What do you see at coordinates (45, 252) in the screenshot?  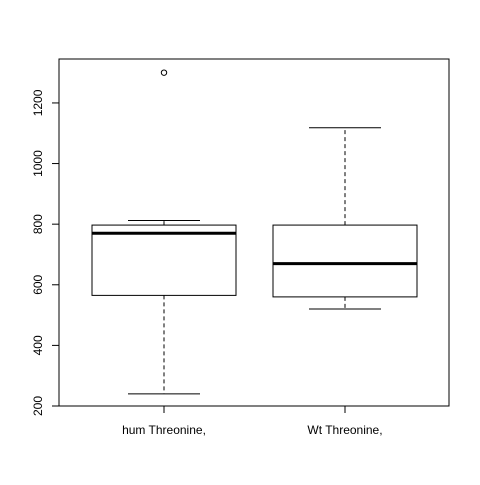 I see `y-axis: 200 400 600 800 1000 1200` at bounding box center [45, 252].